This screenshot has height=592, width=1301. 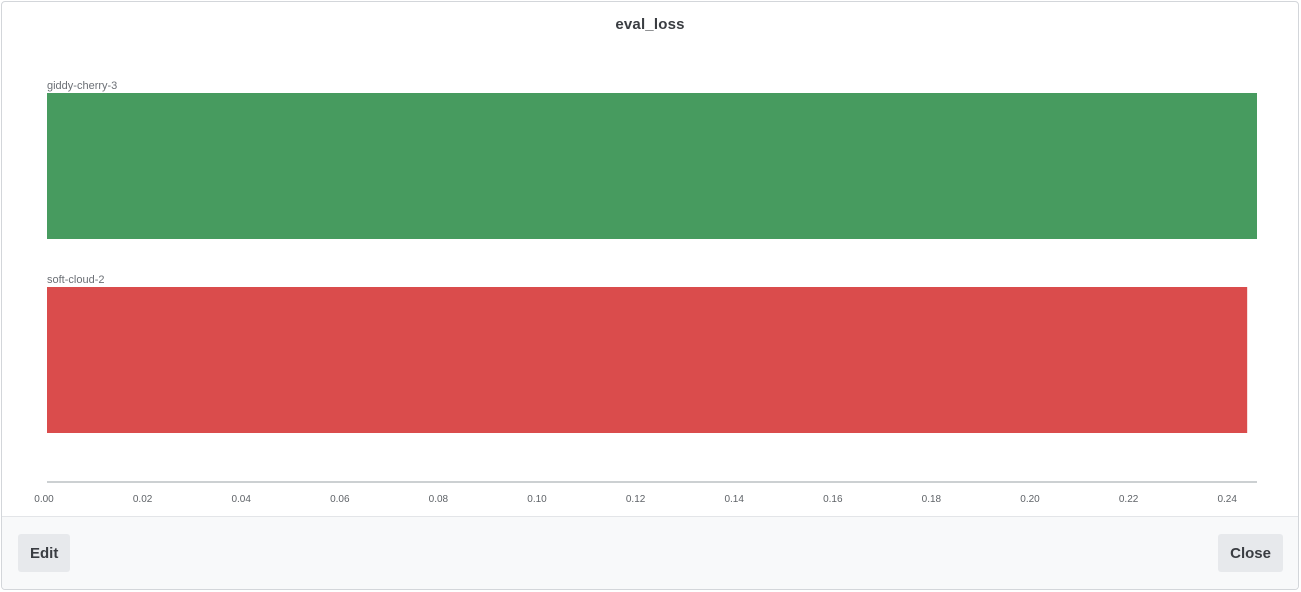 What do you see at coordinates (650, 552) in the screenshot?
I see `modal-footer: Edit Close` at bounding box center [650, 552].